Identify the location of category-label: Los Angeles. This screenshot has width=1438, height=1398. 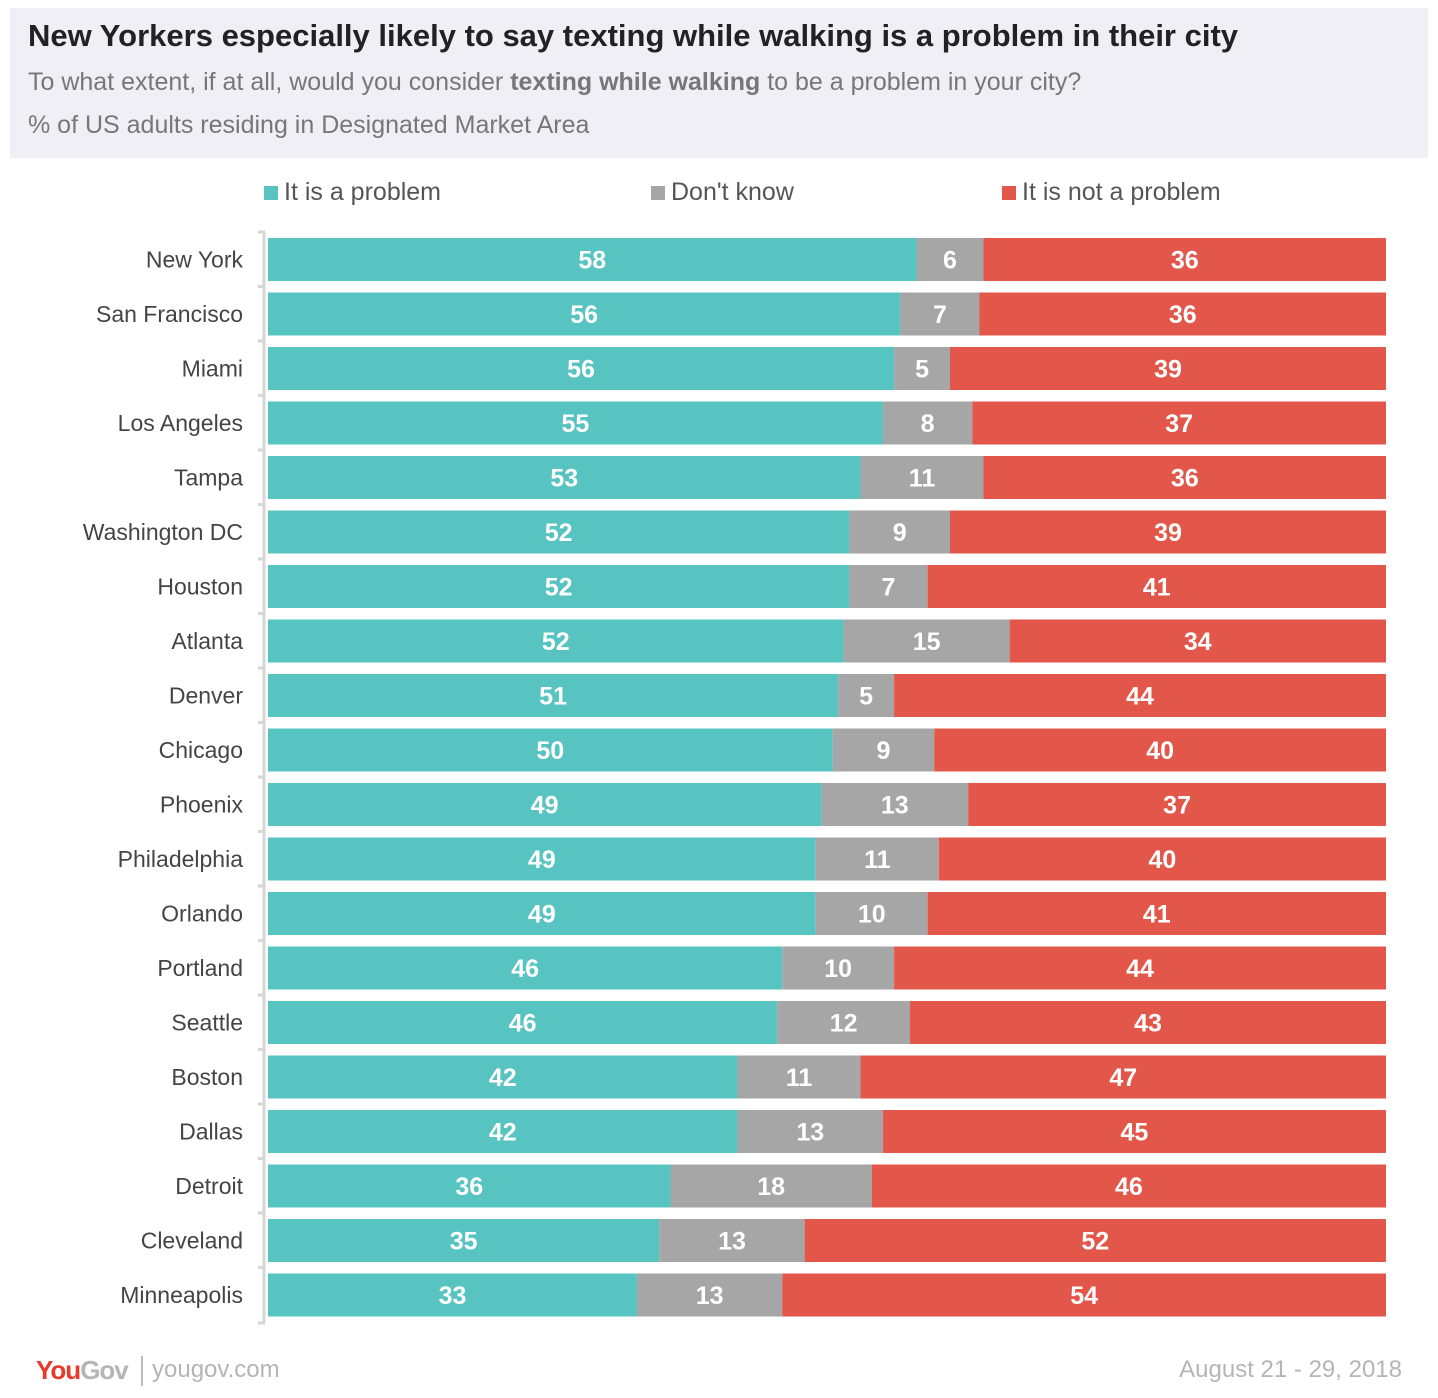
(180, 423).